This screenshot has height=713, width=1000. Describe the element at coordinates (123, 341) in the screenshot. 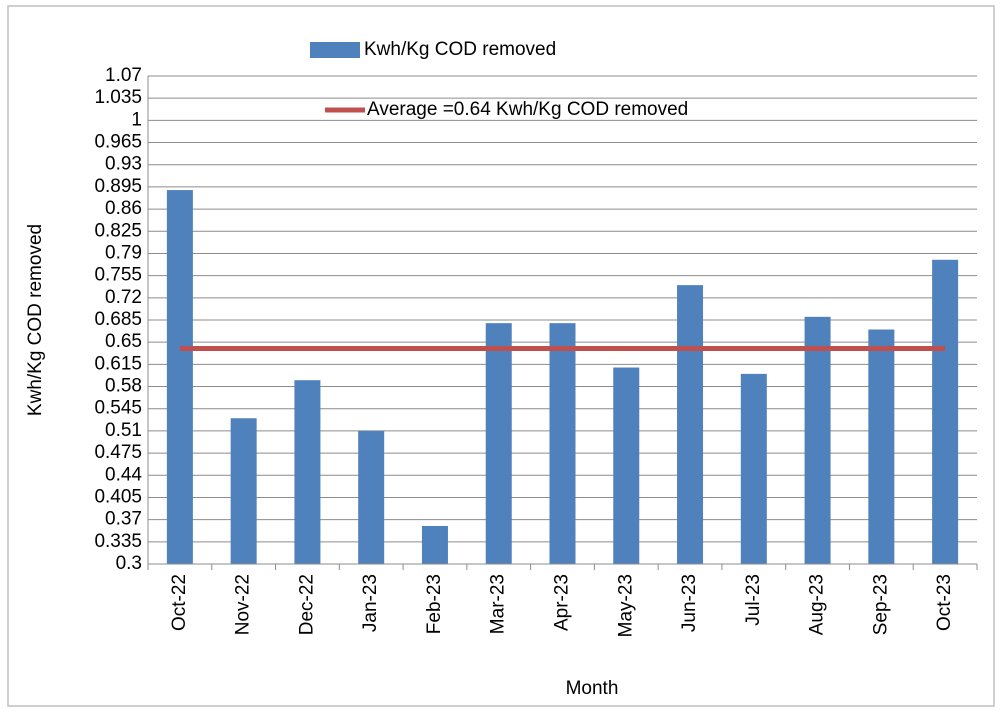

I see `y-tick-label: 0.65` at that location.